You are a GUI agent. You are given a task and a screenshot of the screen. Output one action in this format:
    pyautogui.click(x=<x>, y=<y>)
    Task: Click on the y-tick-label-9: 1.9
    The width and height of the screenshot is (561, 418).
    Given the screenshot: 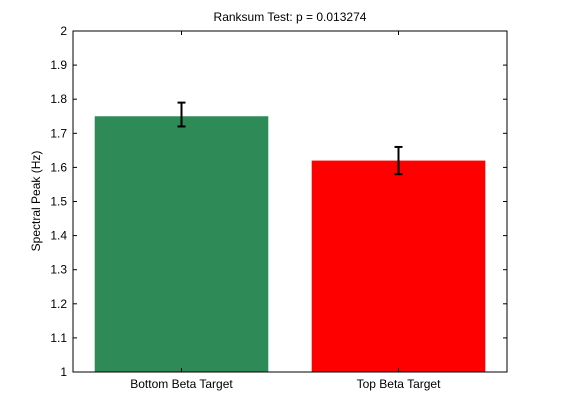 What is the action you would take?
    pyautogui.click(x=58, y=65)
    